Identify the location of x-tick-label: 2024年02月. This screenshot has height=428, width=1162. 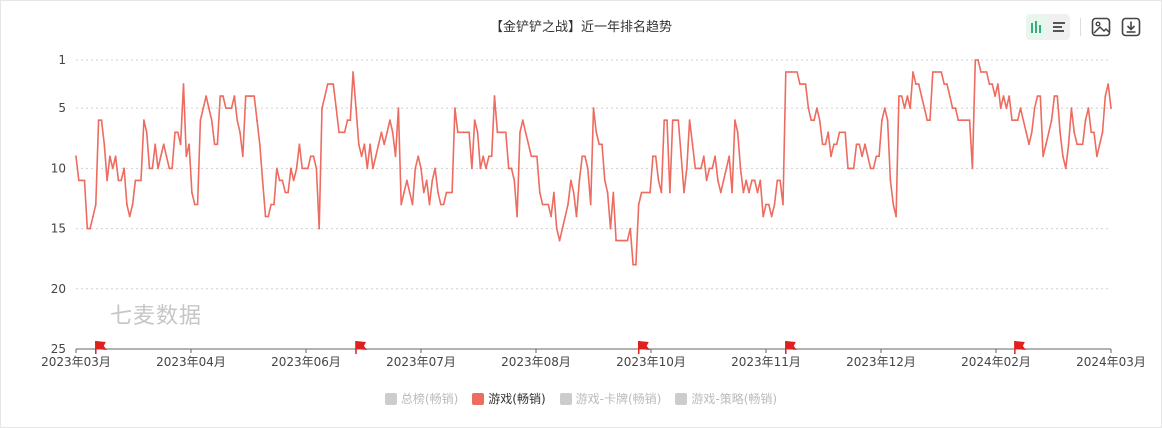
(996, 362).